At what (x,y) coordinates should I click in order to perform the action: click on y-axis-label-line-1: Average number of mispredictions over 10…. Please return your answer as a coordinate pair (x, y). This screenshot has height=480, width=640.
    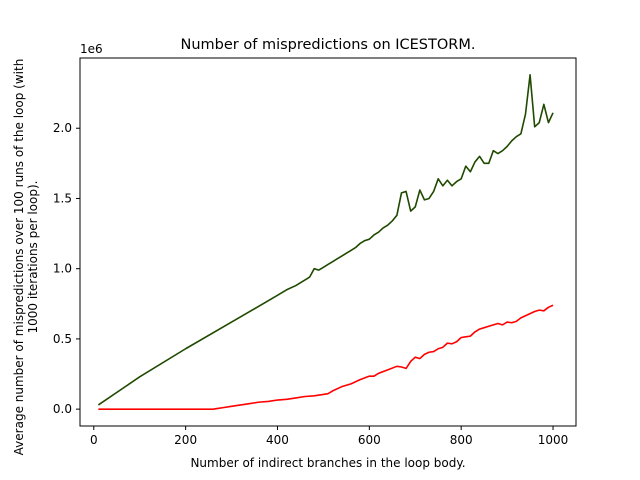
    Looking at the image, I should click on (19, 257).